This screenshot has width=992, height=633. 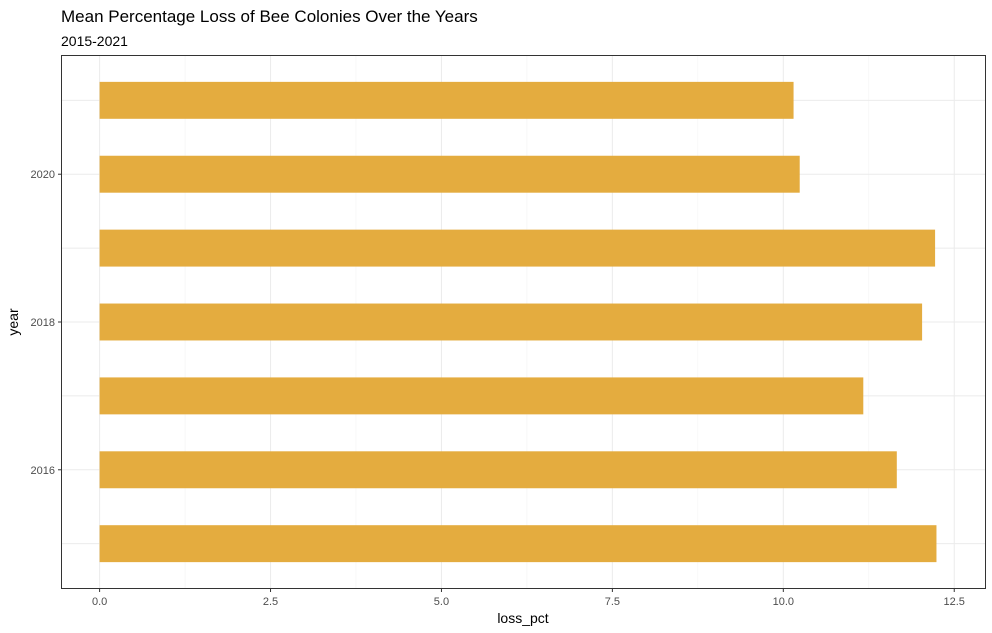 I want to click on bar-2020, so click(x=449, y=174).